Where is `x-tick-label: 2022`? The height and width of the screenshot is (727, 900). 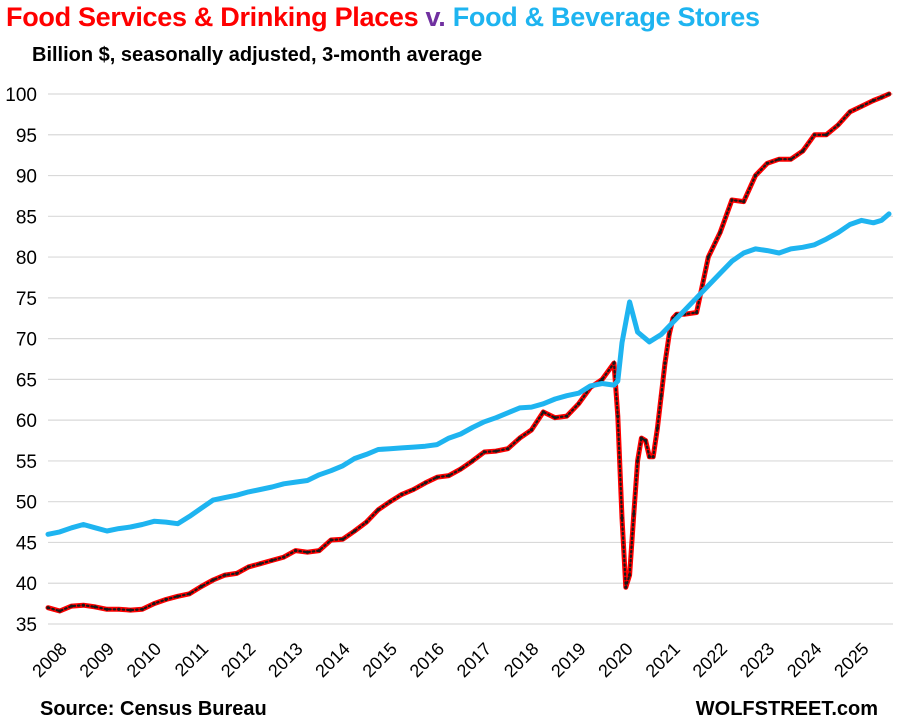
x-tick-label: 2022 is located at coordinates (710, 660).